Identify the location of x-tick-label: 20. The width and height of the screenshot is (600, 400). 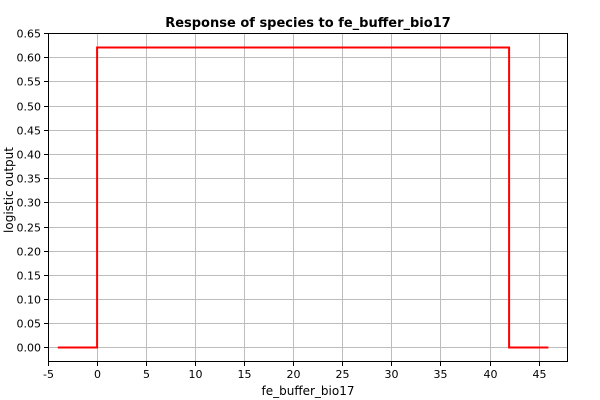
(294, 374).